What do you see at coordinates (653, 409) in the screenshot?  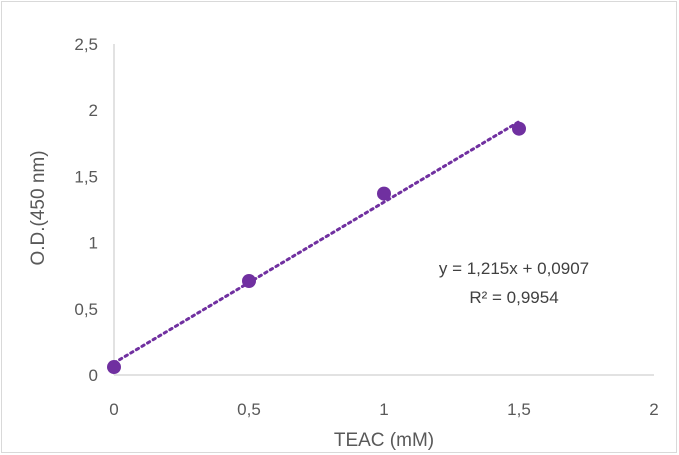 I see `x-tick-label: 2` at bounding box center [653, 409].